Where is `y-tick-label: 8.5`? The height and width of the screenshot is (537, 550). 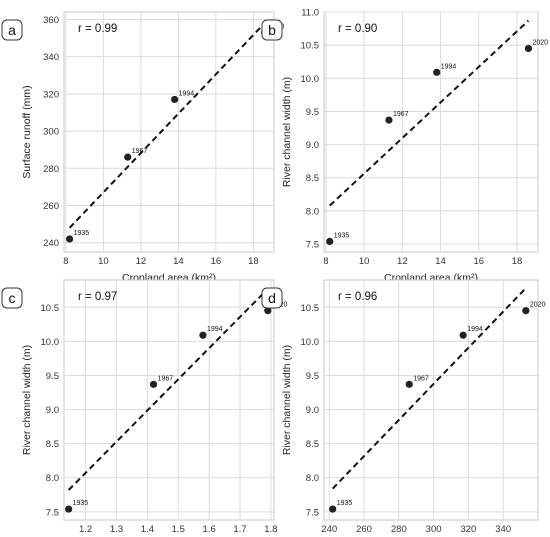 y-tick-label: 8.5 is located at coordinates (52, 444).